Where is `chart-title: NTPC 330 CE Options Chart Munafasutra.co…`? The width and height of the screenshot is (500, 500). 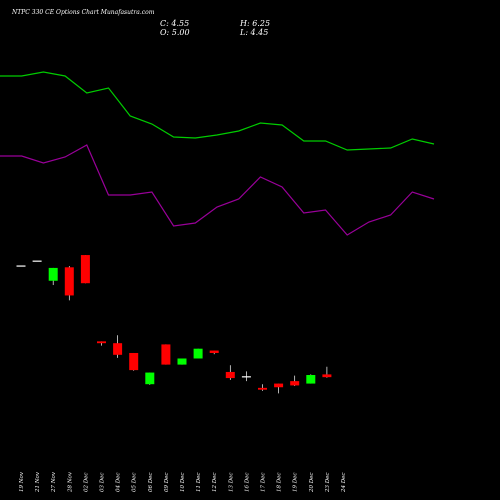 chart-title: NTPC 330 CE Options Chart Munafasutra.co… is located at coordinates (83, 12).